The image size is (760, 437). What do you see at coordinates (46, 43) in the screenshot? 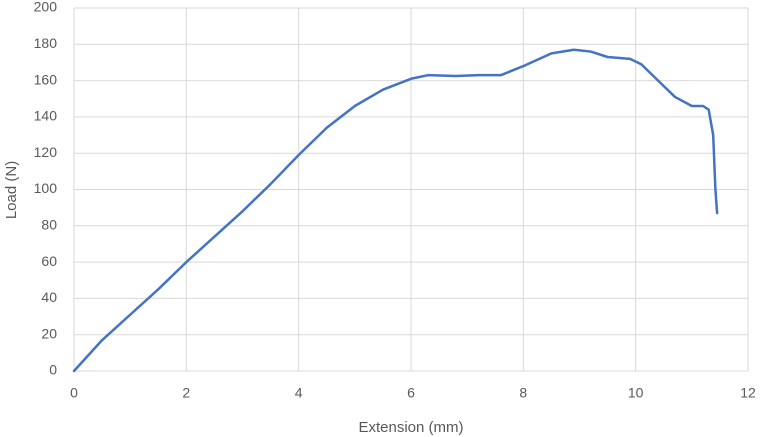
I see `y-tick-label: 180` at bounding box center [46, 43].